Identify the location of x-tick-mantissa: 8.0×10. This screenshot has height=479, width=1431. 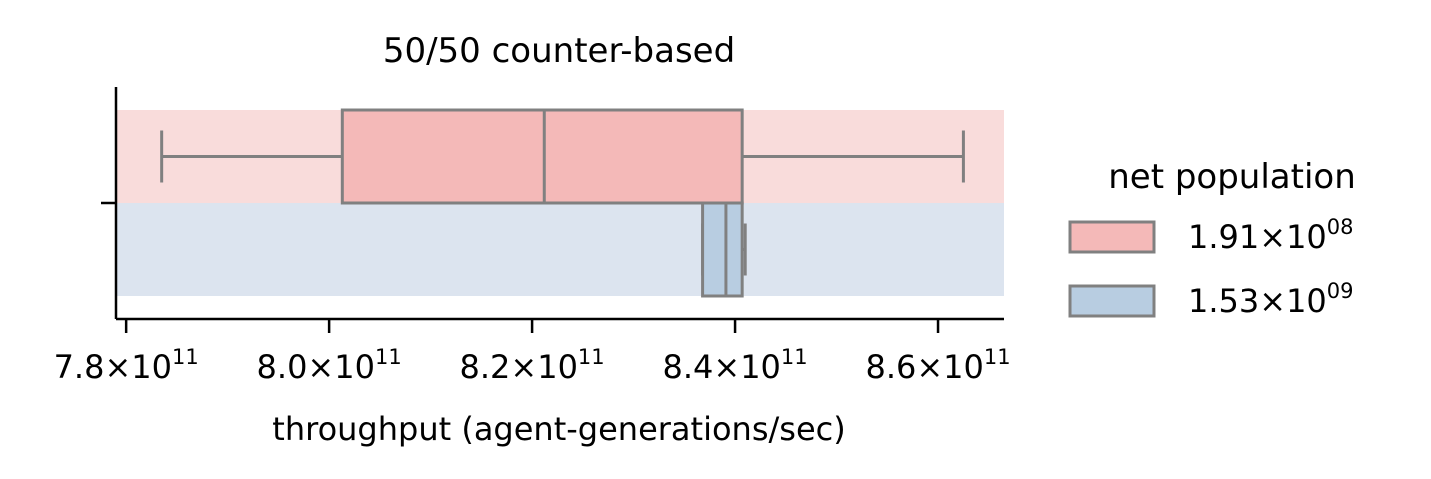
(316, 367).